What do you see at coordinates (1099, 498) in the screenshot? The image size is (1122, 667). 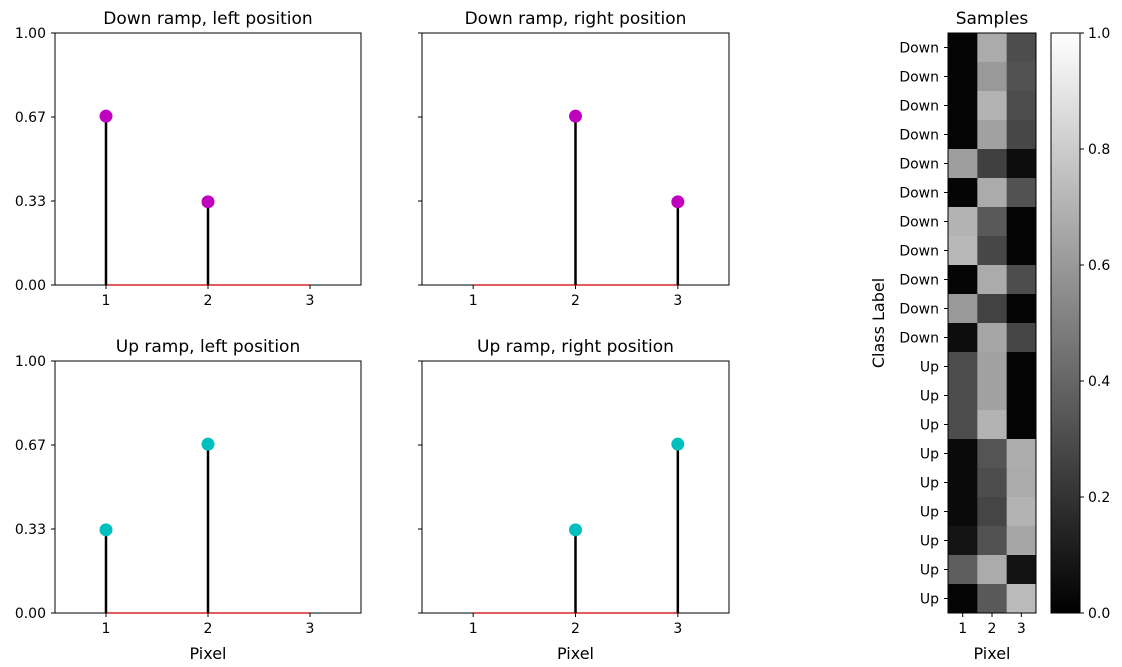 I see `colorbar-tick-label: 0.2` at bounding box center [1099, 498].